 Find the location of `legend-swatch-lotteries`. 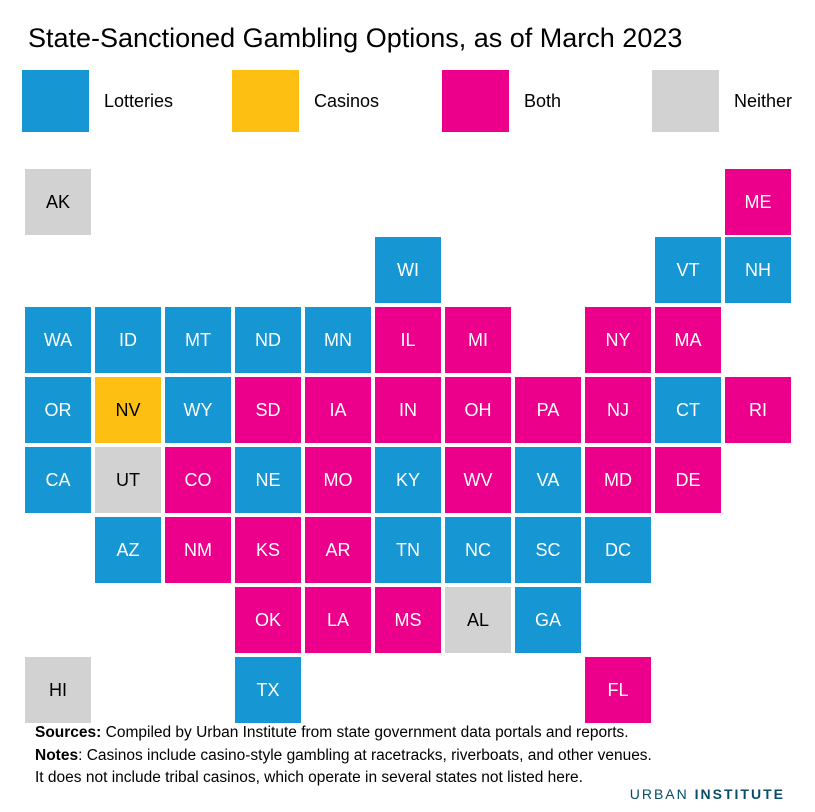

legend-swatch-lotteries is located at coordinates (55, 101).